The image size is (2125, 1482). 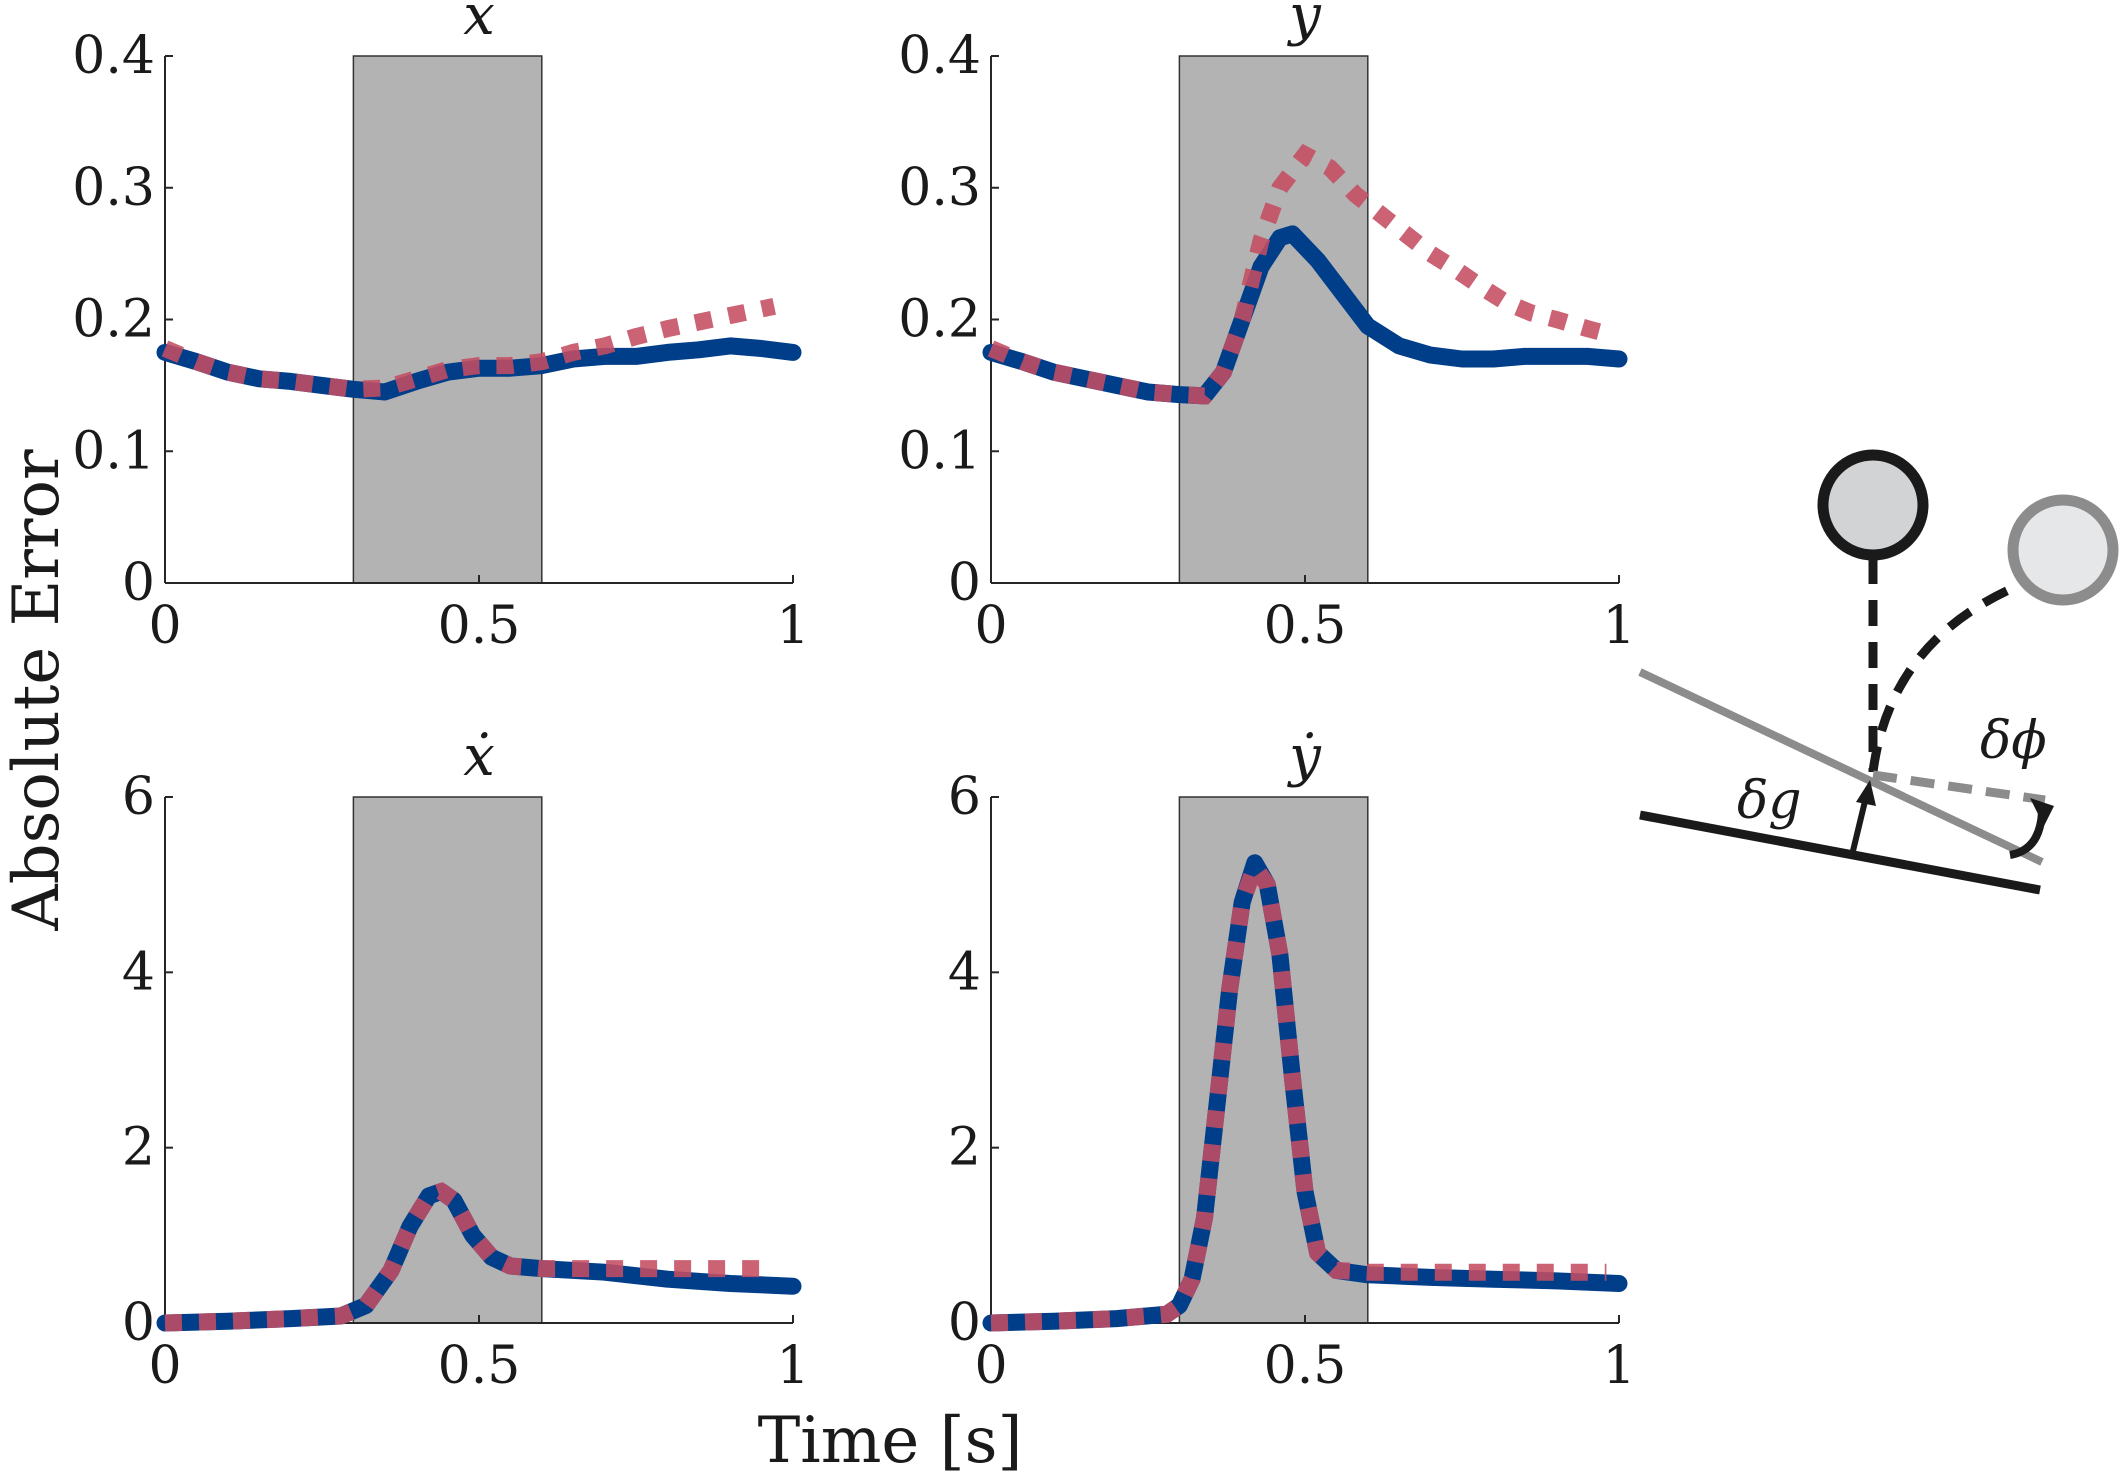 What do you see at coordinates (479, 24) in the screenshot?
I see `panel-title: x` at bounding box center [479, 24].